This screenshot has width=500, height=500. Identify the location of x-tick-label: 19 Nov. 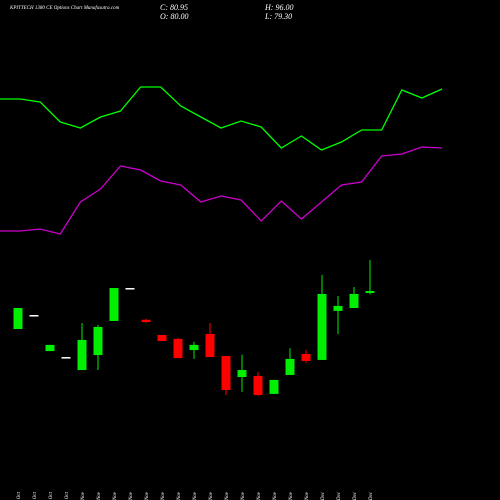
(195, 495).